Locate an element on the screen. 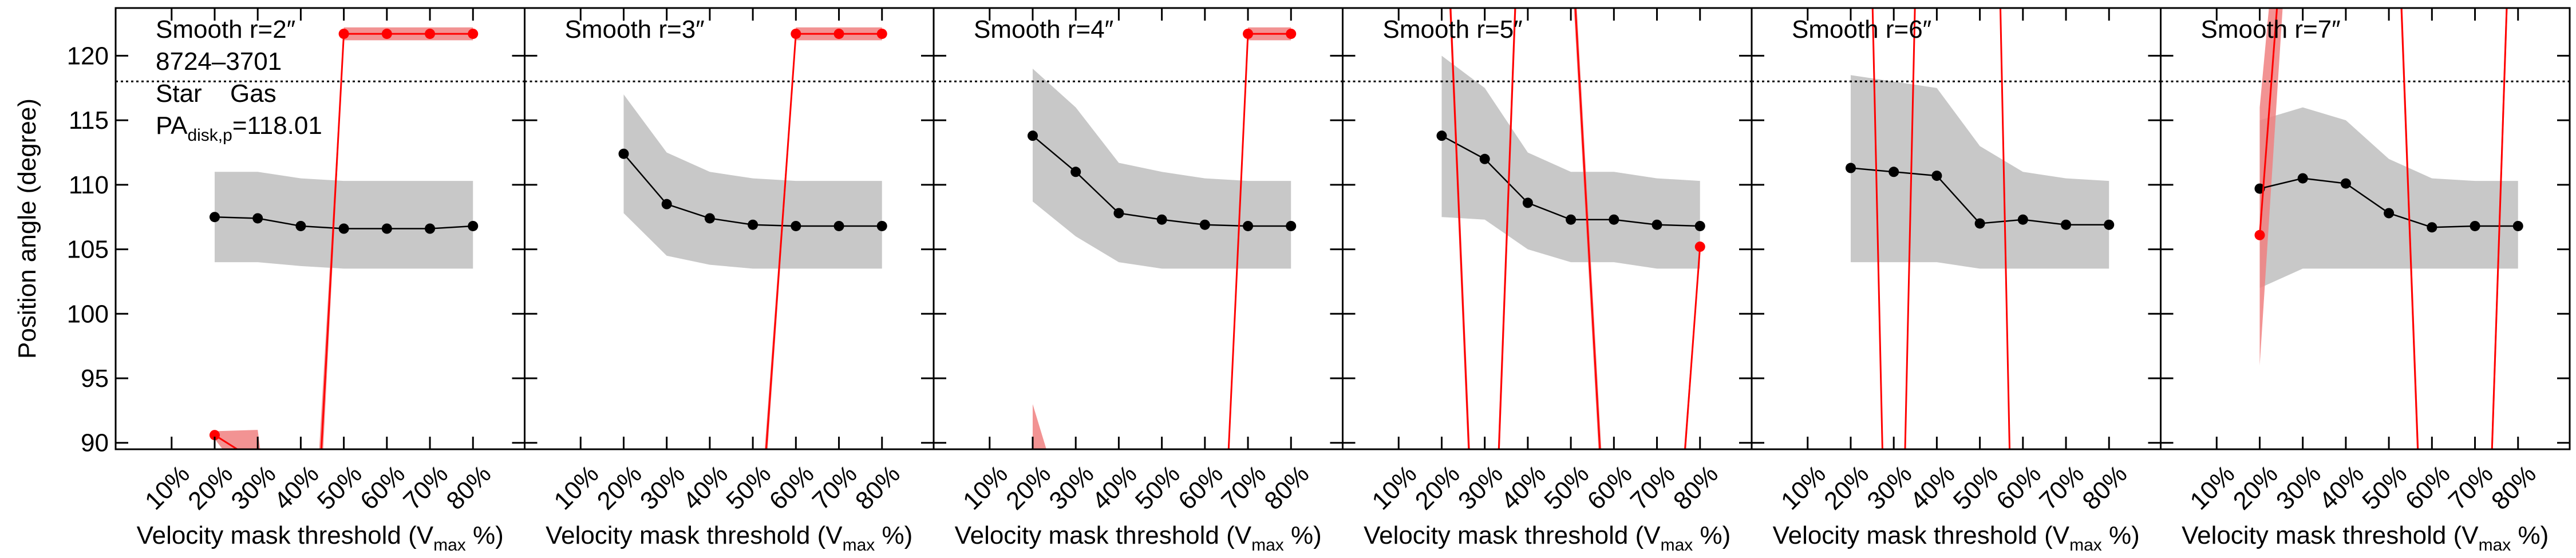  galaxy-id: 8724–3701 is located at coordinates (219, 62).